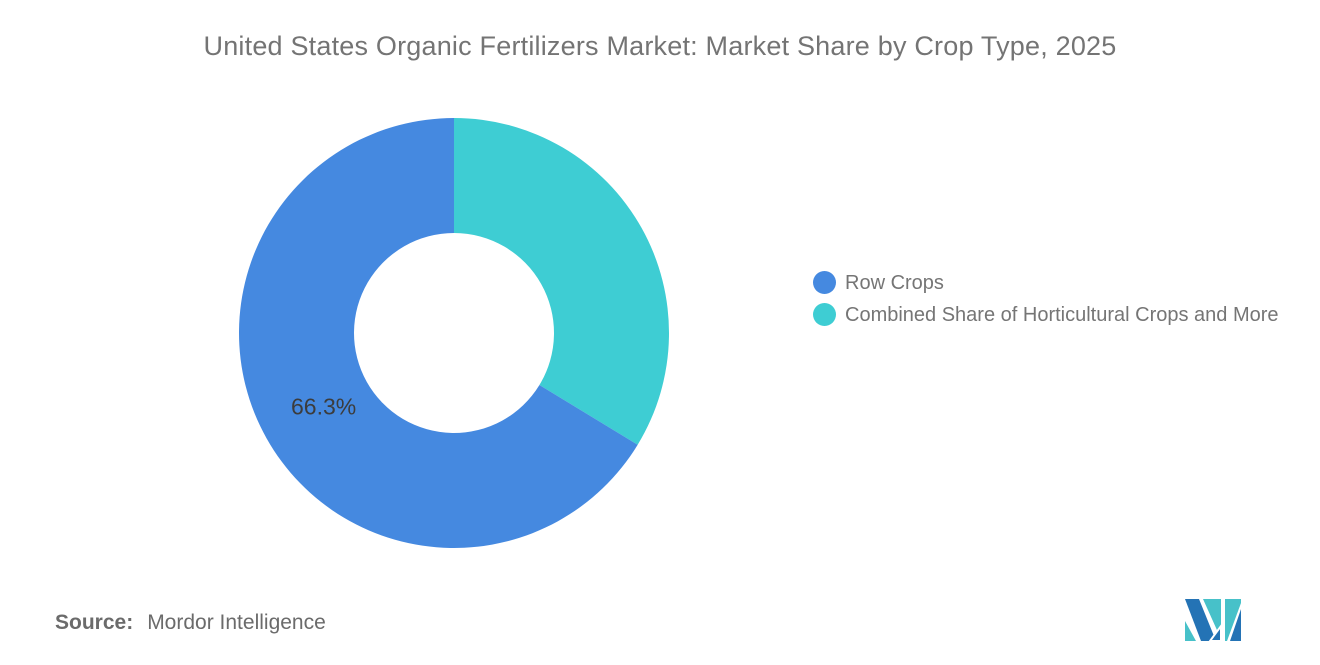  I want to click on logo-shape-blue-corner, so click(1215, 631).